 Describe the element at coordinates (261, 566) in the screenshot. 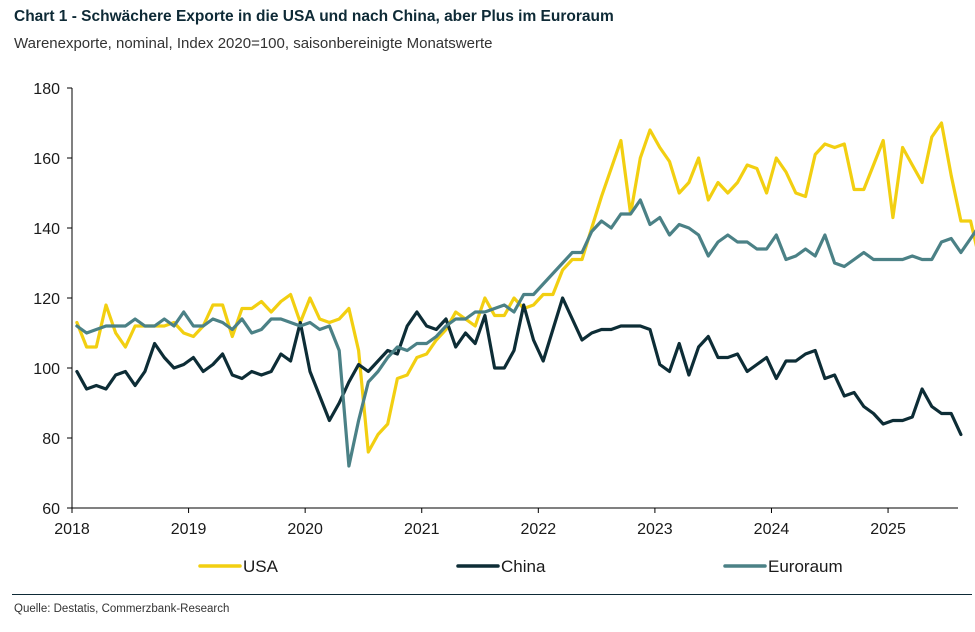

I see `legend-label-usa: USA` at that location.